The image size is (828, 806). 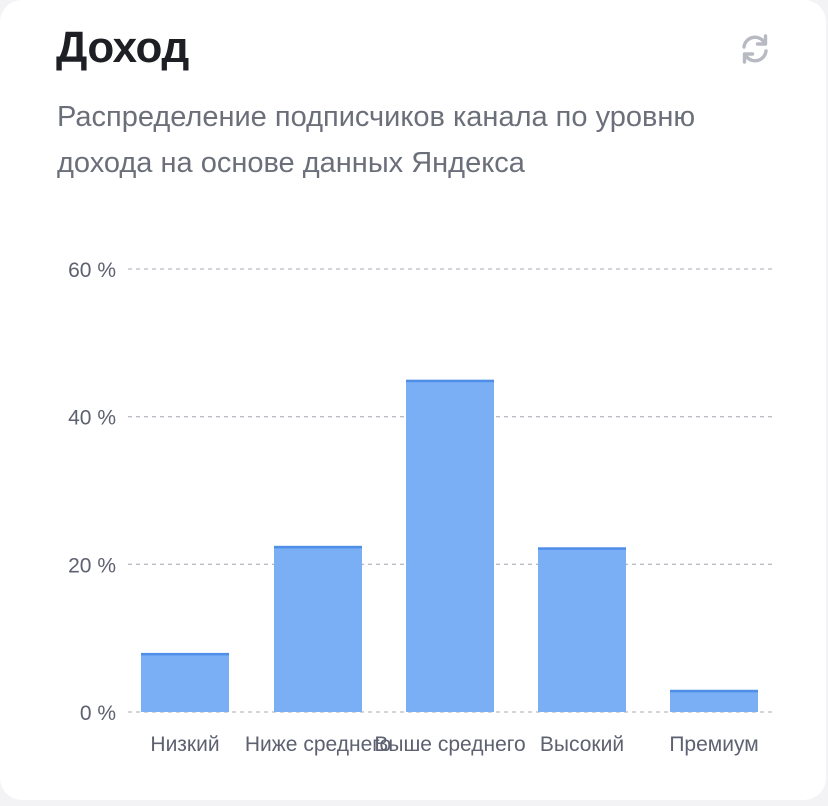 I want to click on y-tick-label: 0 %, so click(x=98, y=713).